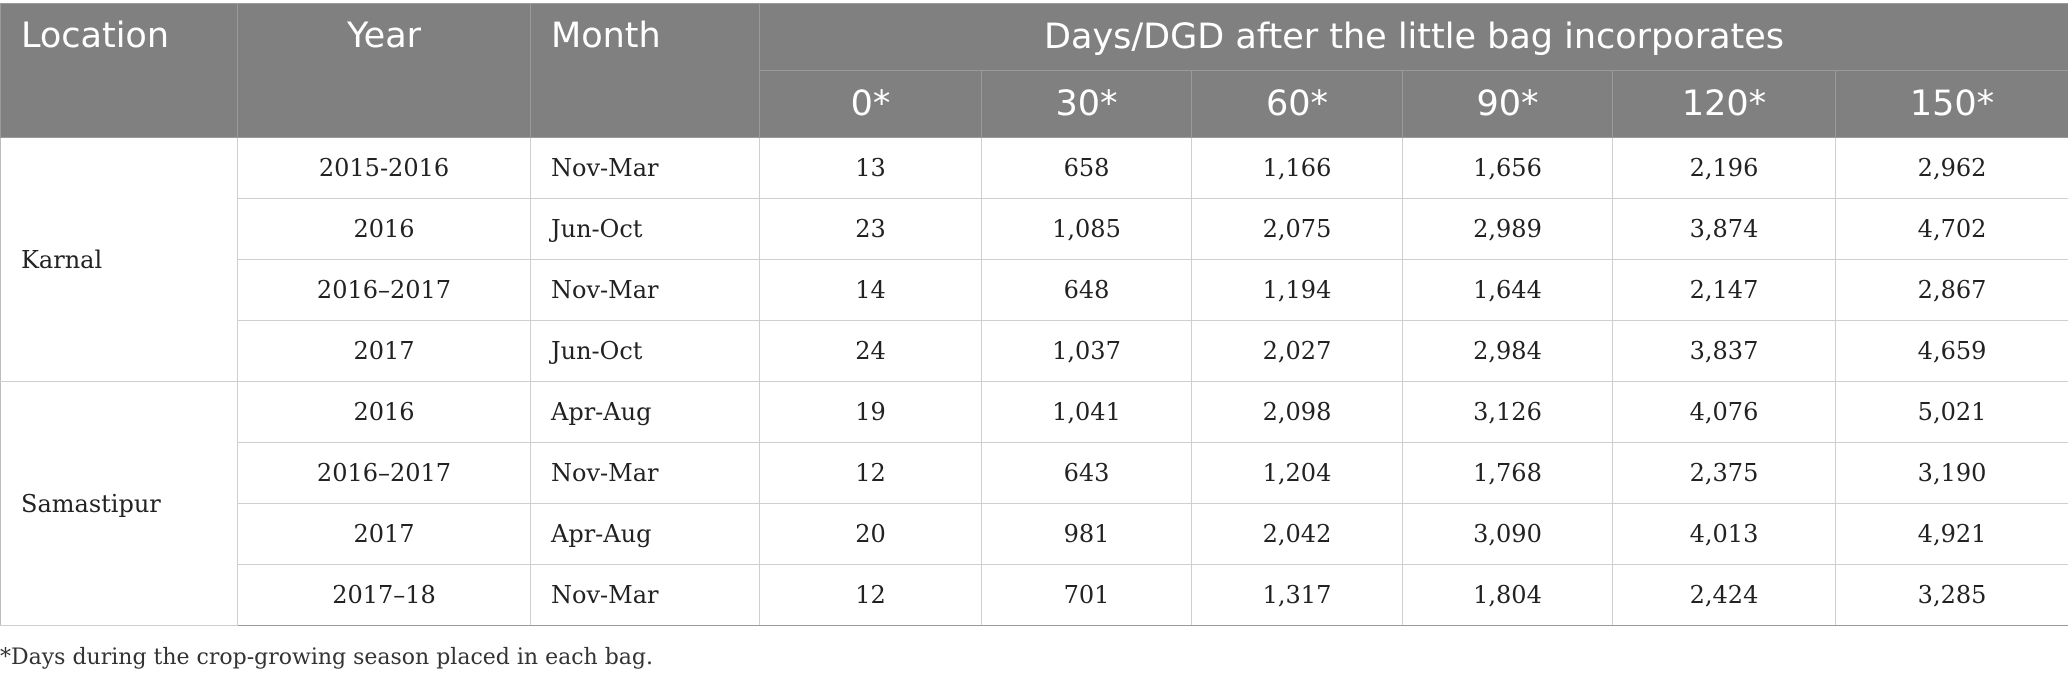 This screenshot has height=687, width=2068. What do you see at coordinates (1951, 473) in the screenshot?
I see `value-cell: 3,190` at bounding box center [1951, 473].